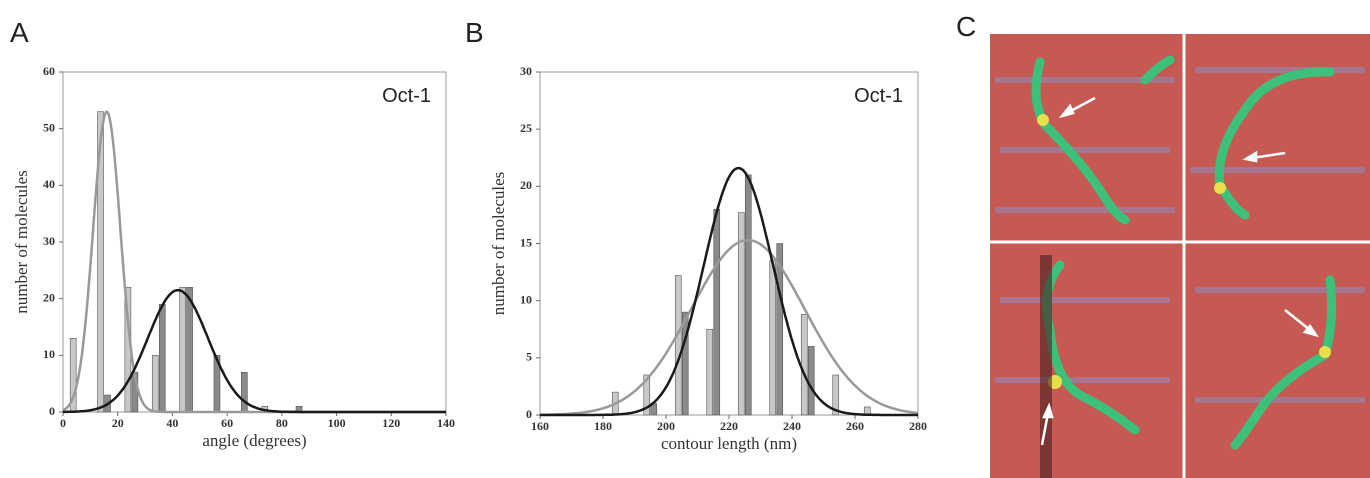  I want to click on y-tick-label: 25, so click(526, 128).